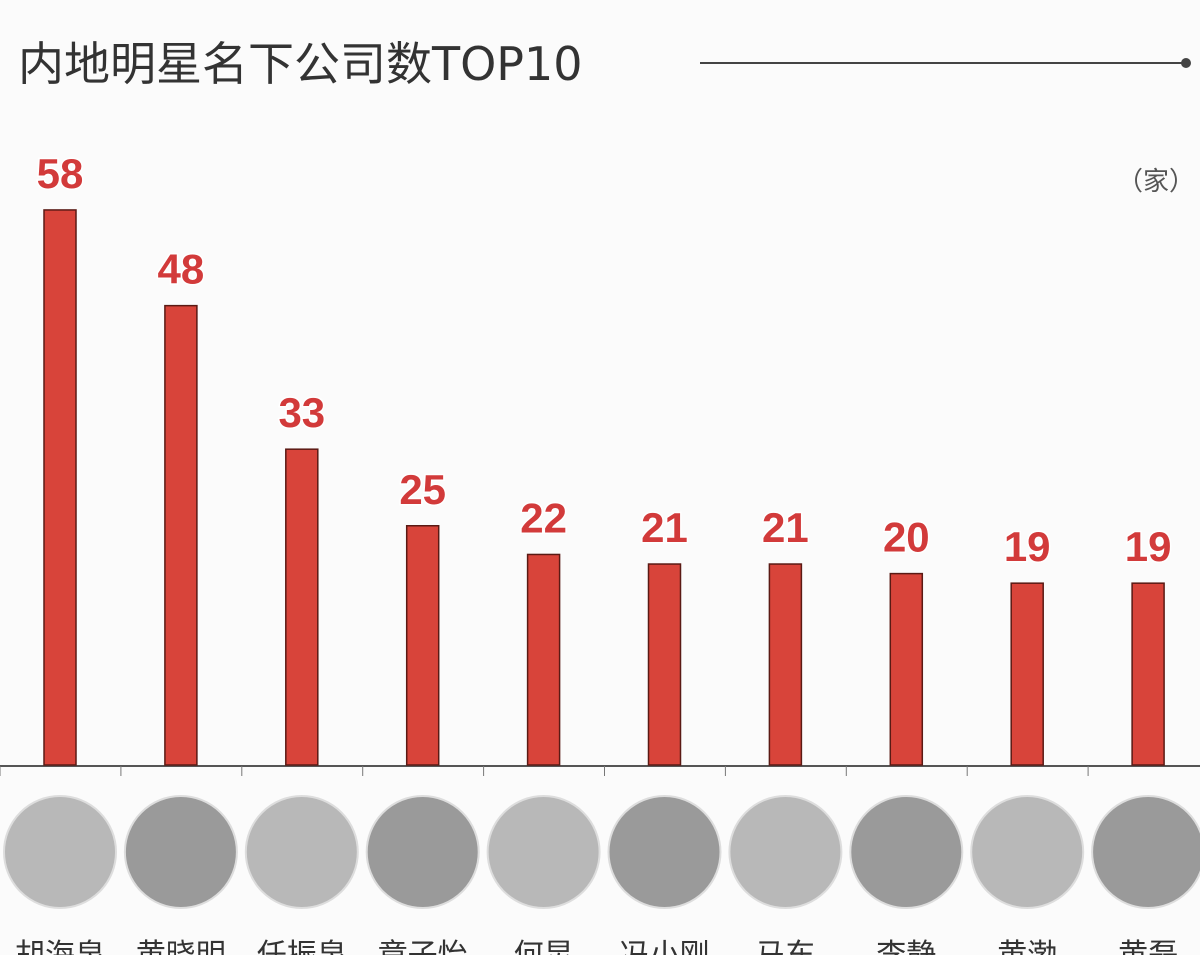  What do you see at coordinates (1027, 946) in the screenshot?
I see `x-tick-label: 黄渤` at bounding box center [1027, 946].